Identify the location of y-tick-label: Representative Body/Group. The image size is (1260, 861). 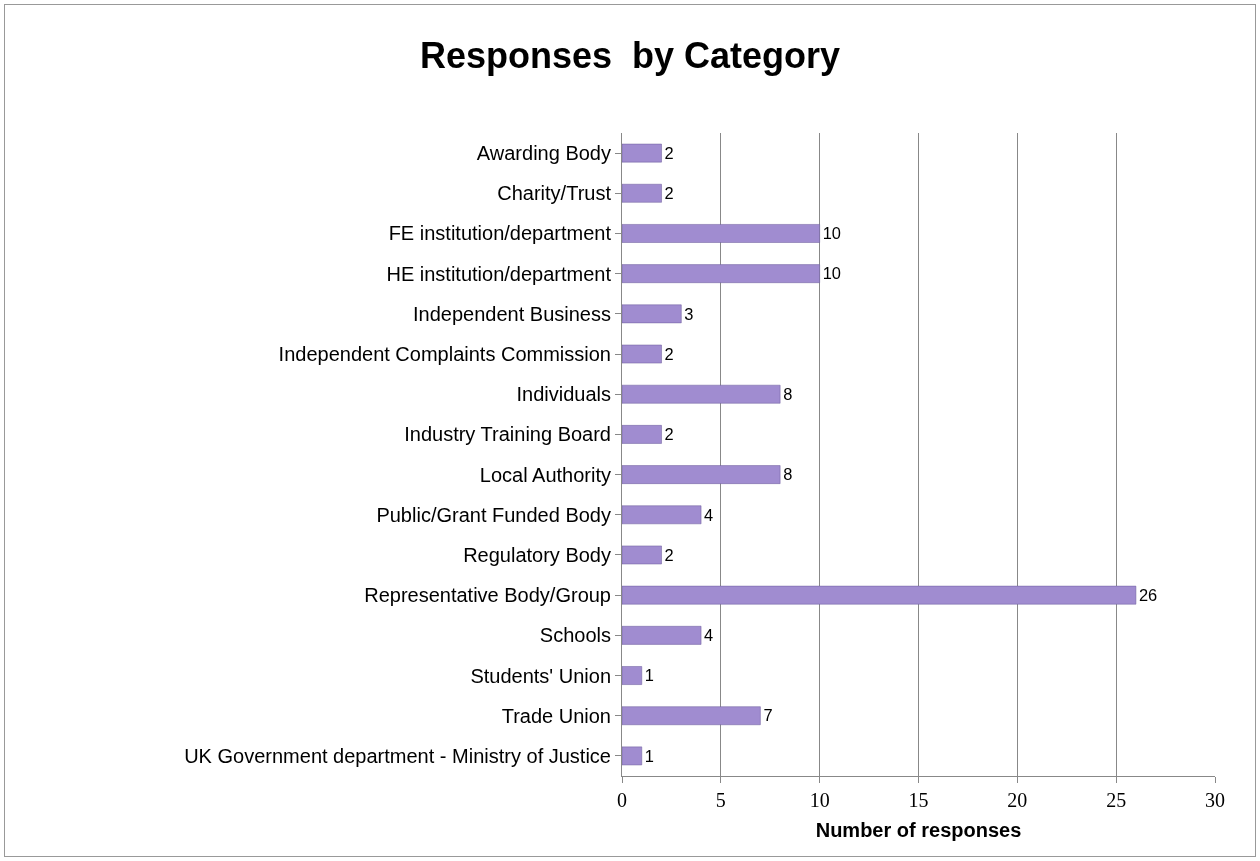
(487, 595).